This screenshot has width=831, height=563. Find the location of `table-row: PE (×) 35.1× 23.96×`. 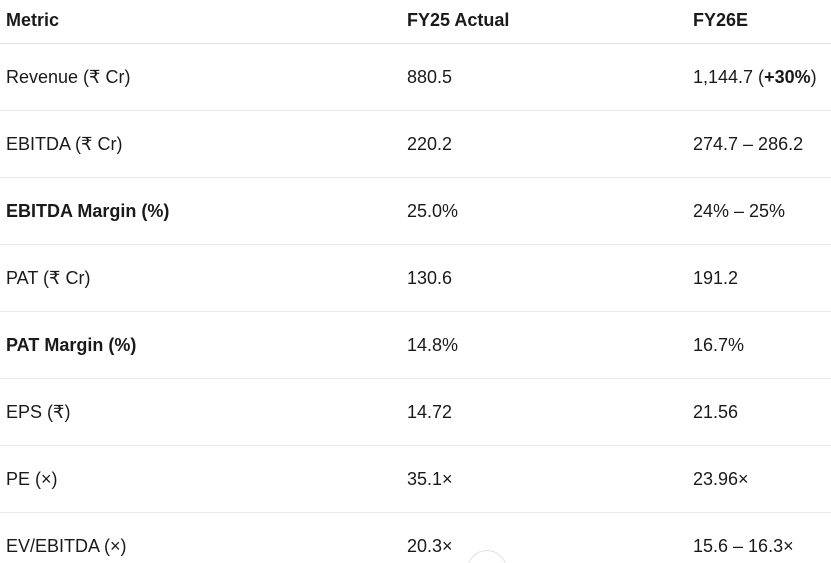

table-row: PE (×) 35.1× 23.96× is located at coordinates (415, 479).